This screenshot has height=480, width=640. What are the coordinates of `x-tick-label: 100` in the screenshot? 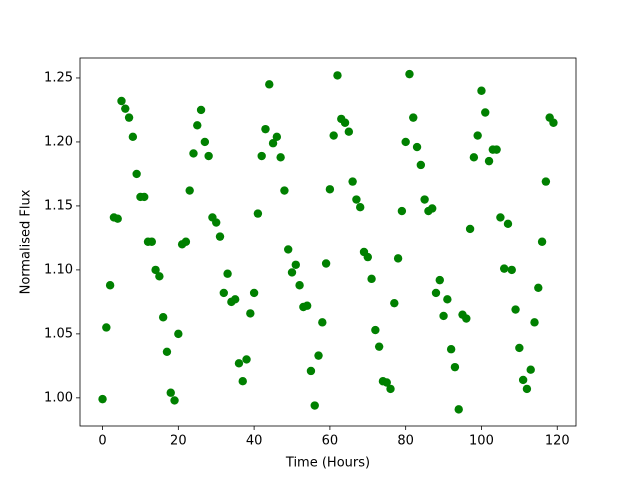 It's located at (481, 441).